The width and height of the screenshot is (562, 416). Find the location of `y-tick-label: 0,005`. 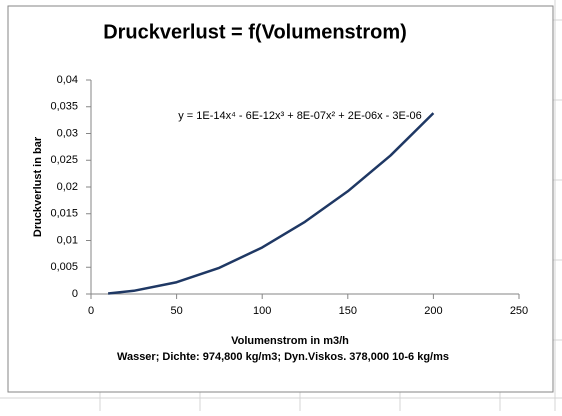

y-tick-label: 0,005 is located at coordinates (64, 267).